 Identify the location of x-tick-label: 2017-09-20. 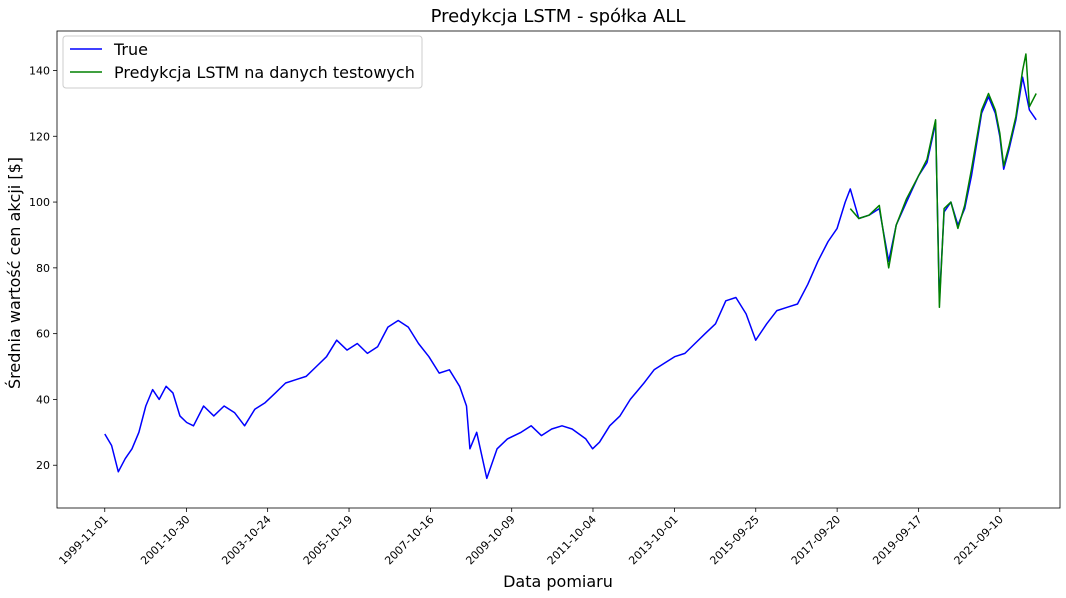
(816, 540).